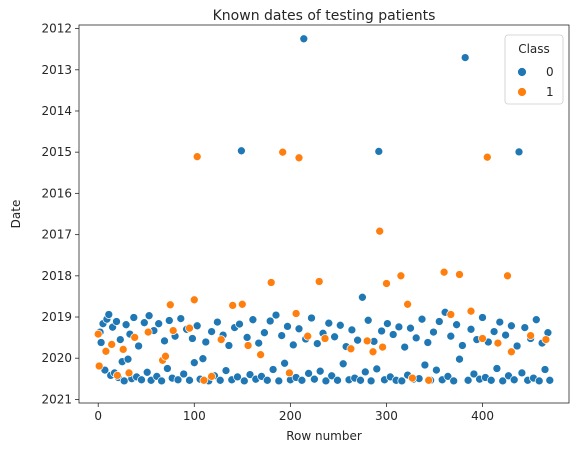 The height and width of the screenshot is (453, 580). I want to click on legend-label-class-0: 0, so click(550, 72).